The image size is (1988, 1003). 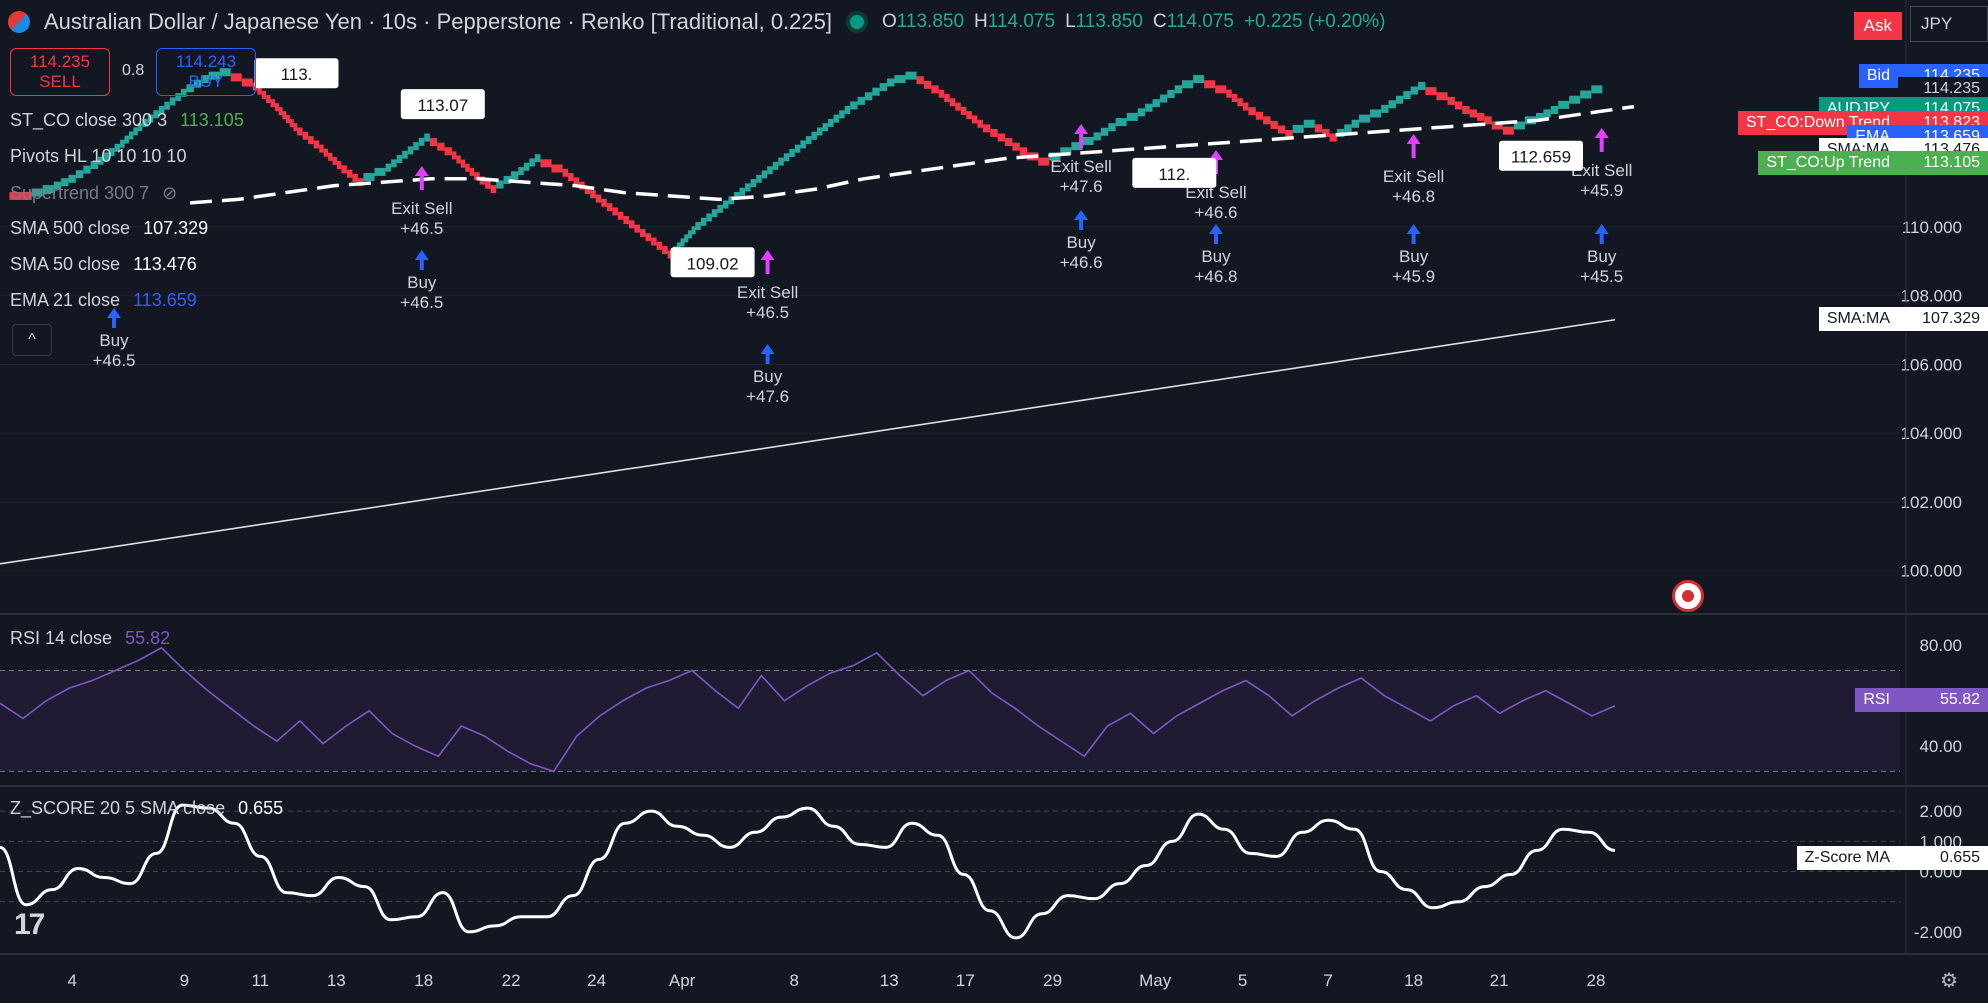 I want to click on time-tick-label: 21, so click(x=1499, y=980).